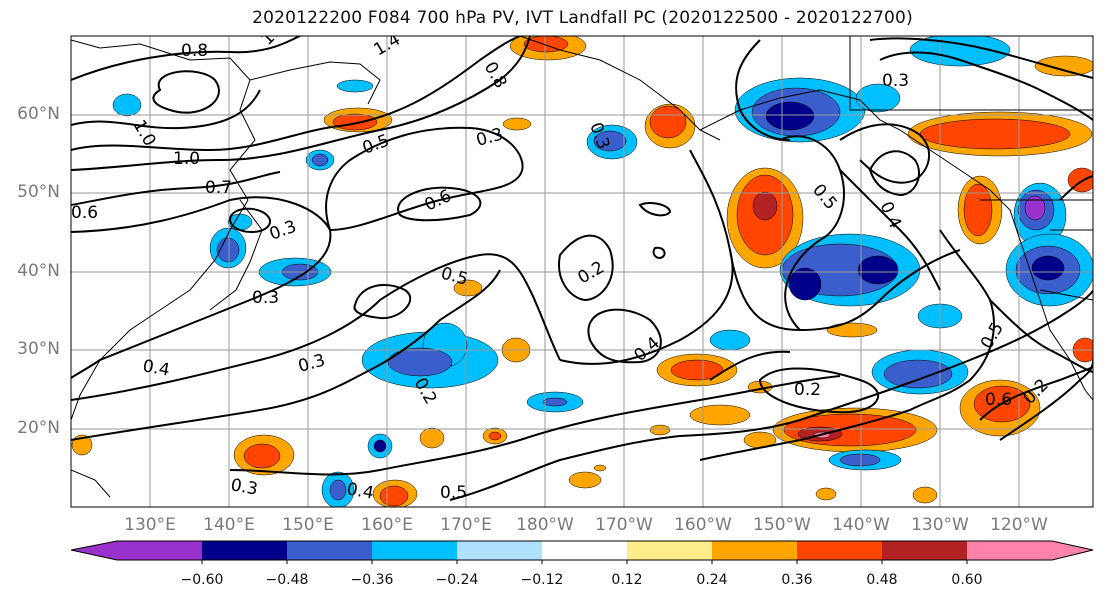  What do you see at coordinates (466, 525) in the screenshot?
I see `lon-label: 170°E` at bounding box center [466, 525].